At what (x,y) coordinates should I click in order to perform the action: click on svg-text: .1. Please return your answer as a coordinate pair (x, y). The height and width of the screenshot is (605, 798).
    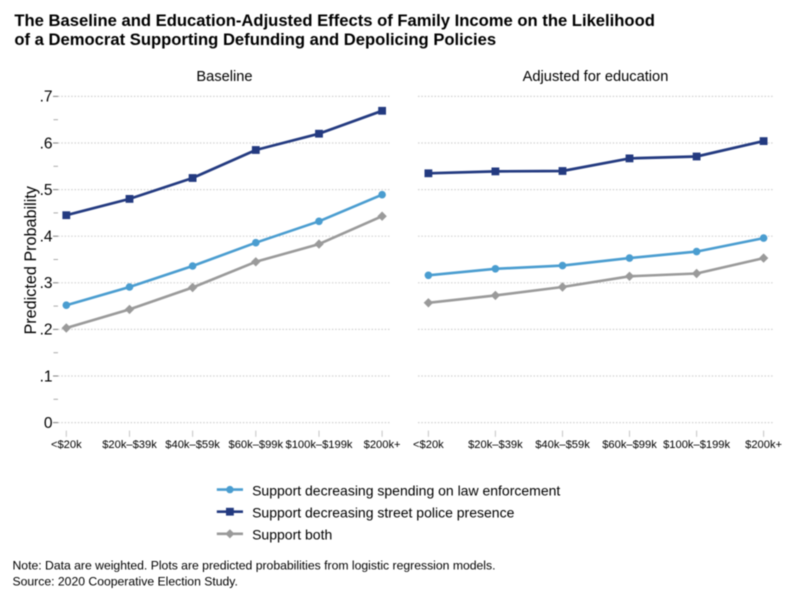
    Looking at the image, I should click on (46, 376).